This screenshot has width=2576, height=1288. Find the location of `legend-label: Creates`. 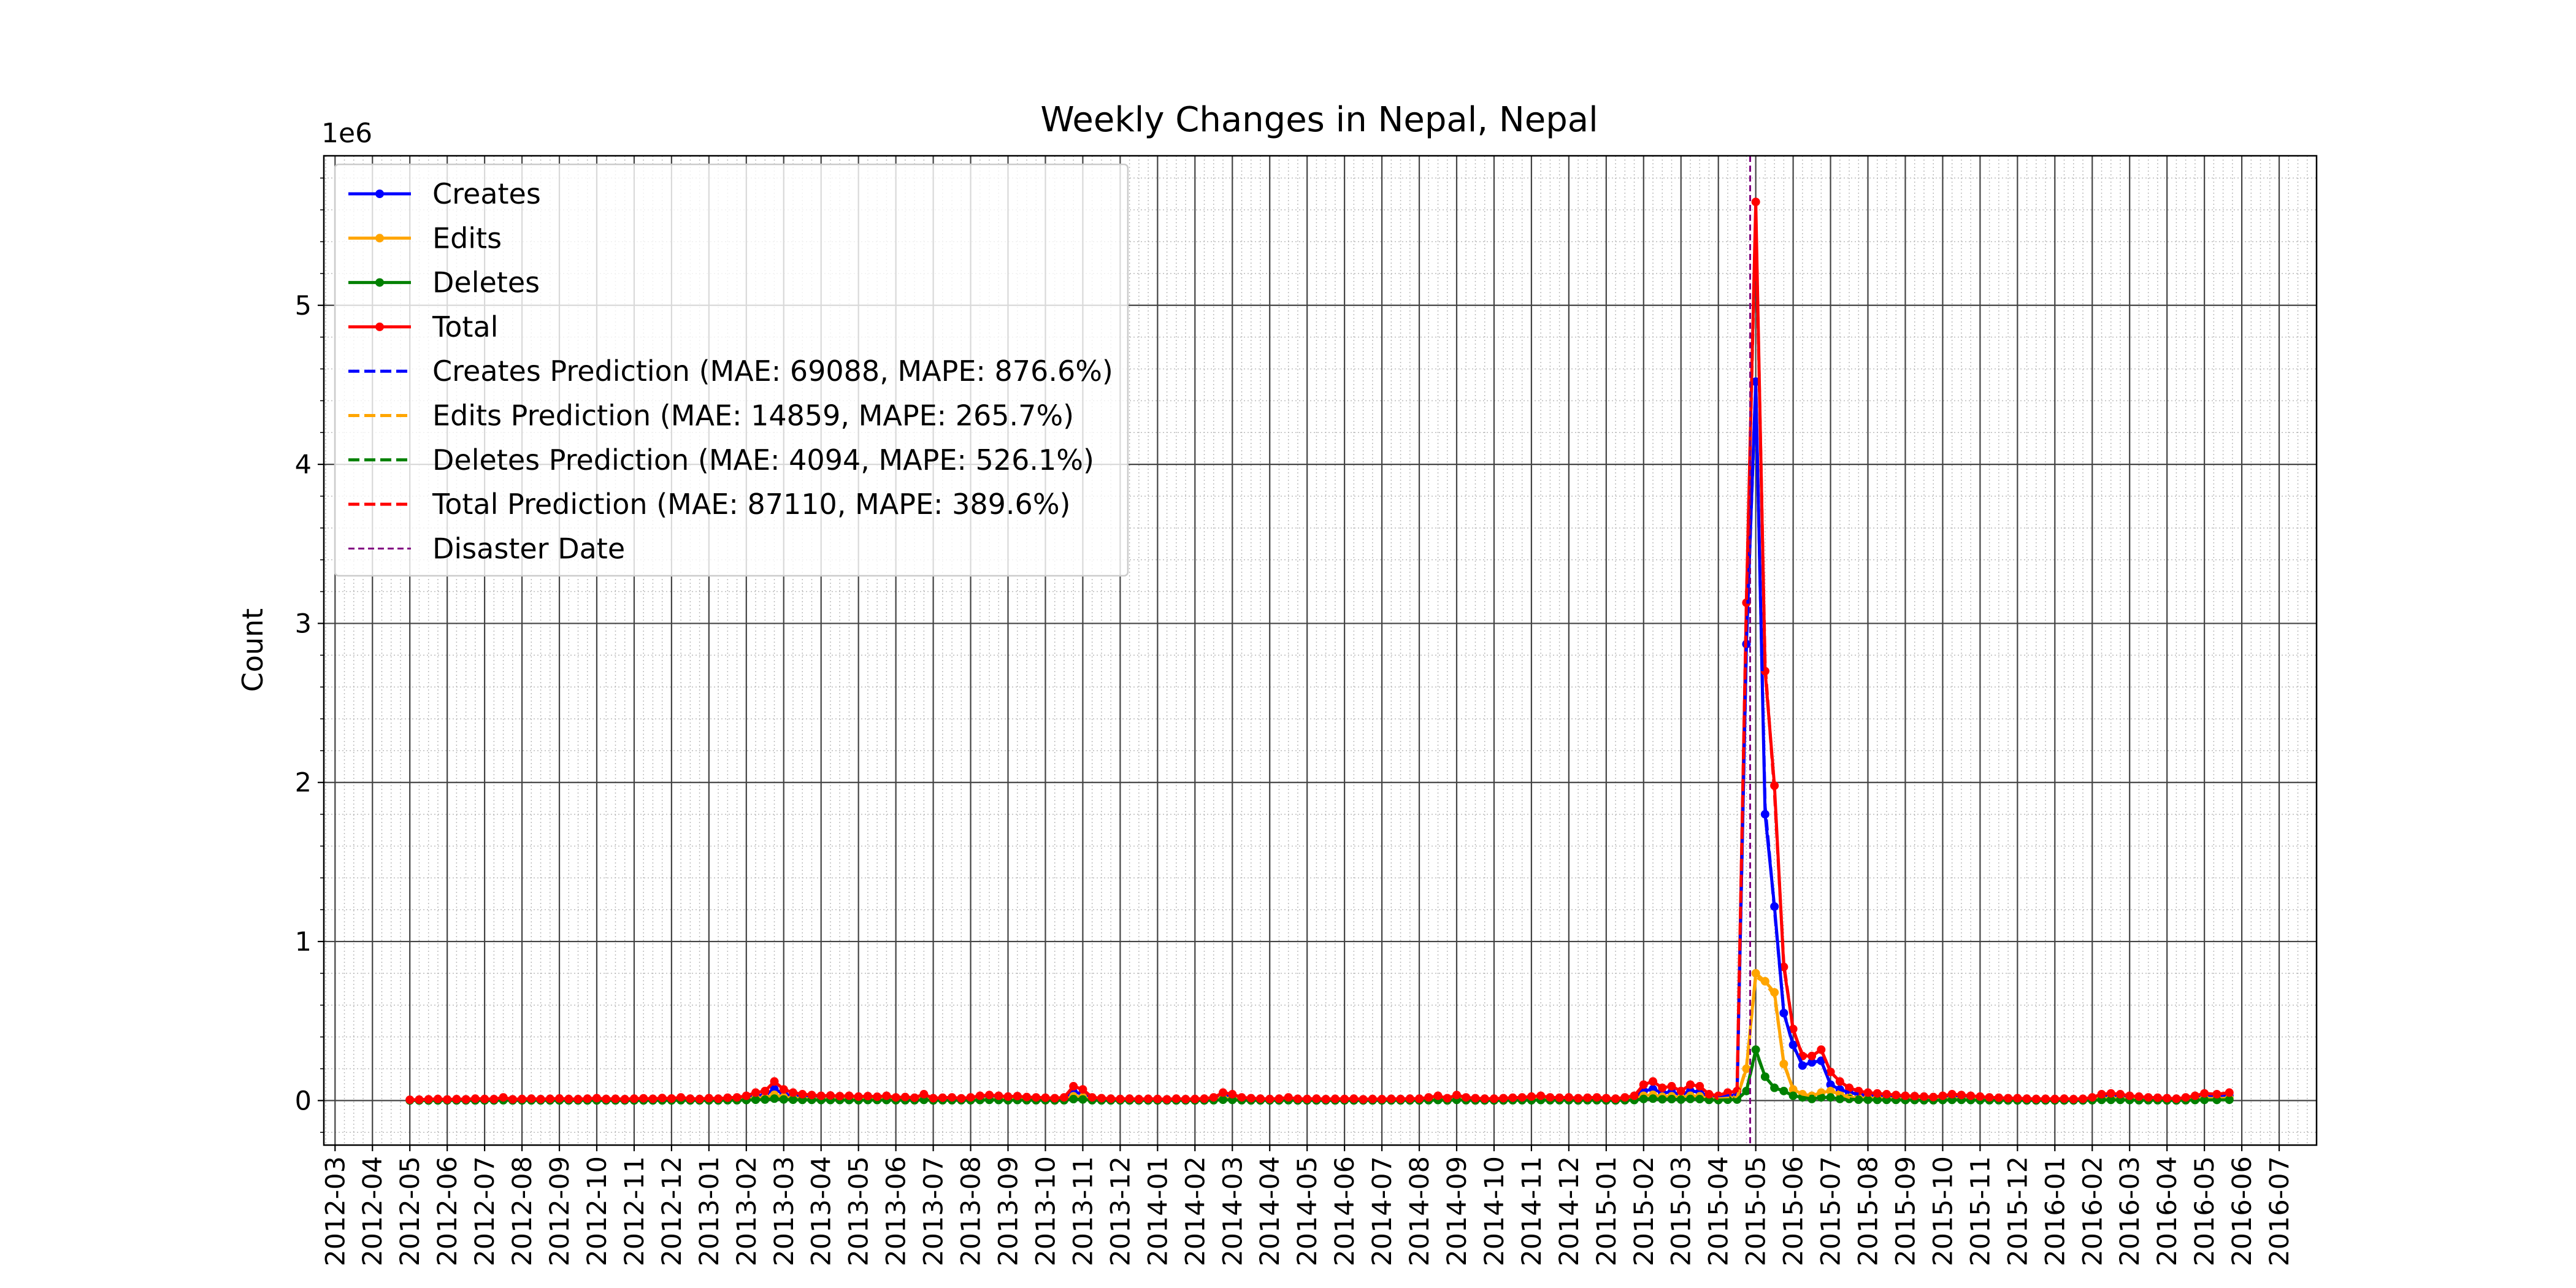

legend-label: Creates is located at coordinates (486, 193).